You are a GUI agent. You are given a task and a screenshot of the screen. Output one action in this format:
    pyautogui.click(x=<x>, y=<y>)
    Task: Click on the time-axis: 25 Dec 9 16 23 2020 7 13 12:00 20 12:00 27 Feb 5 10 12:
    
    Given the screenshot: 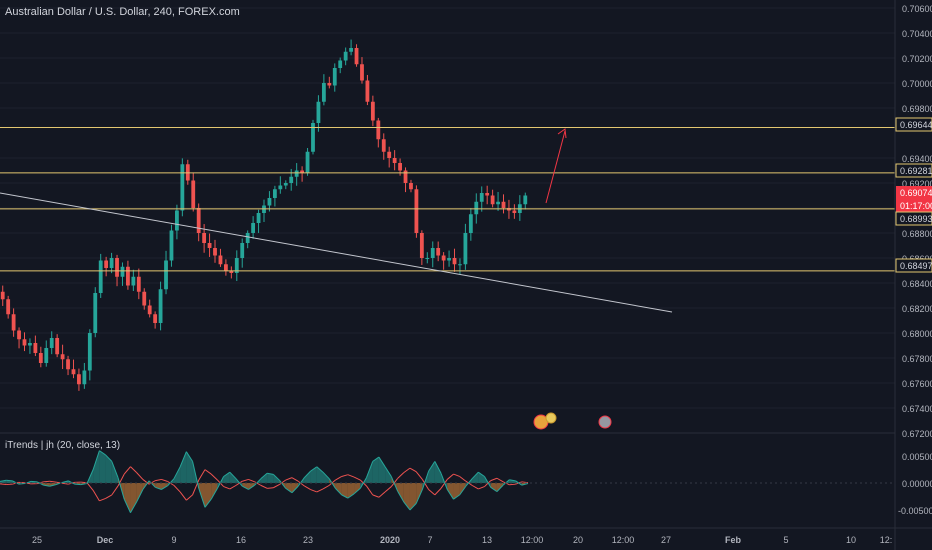 What is the action you would take?
    pyautogui.click(x=462, y=540)
    